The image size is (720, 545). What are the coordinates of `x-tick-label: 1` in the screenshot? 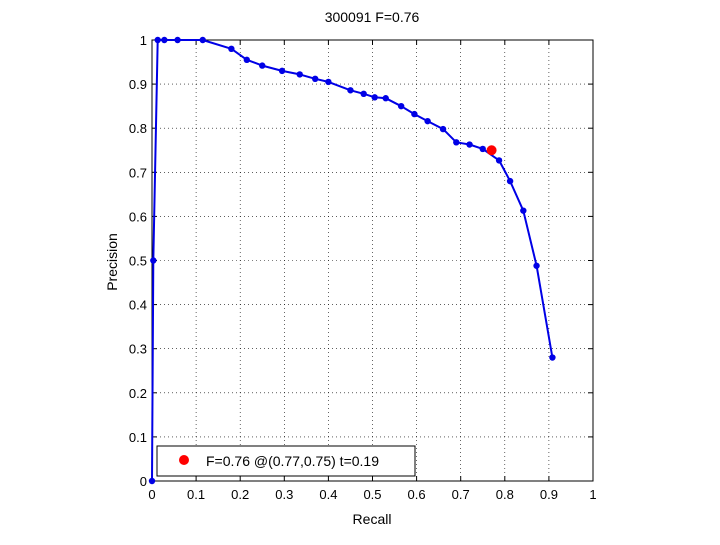 It's located at (592, 494).